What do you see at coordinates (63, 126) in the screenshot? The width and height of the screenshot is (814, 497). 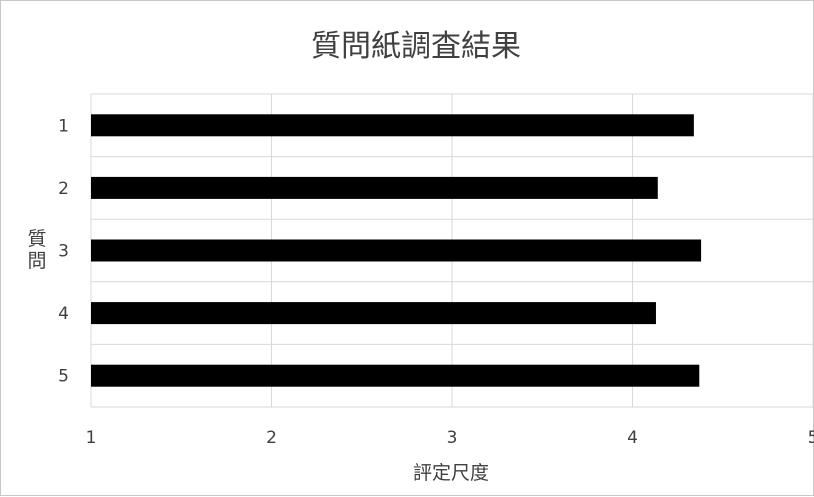 I see `y-tick-label: 1` at bounding box center [63, 126].